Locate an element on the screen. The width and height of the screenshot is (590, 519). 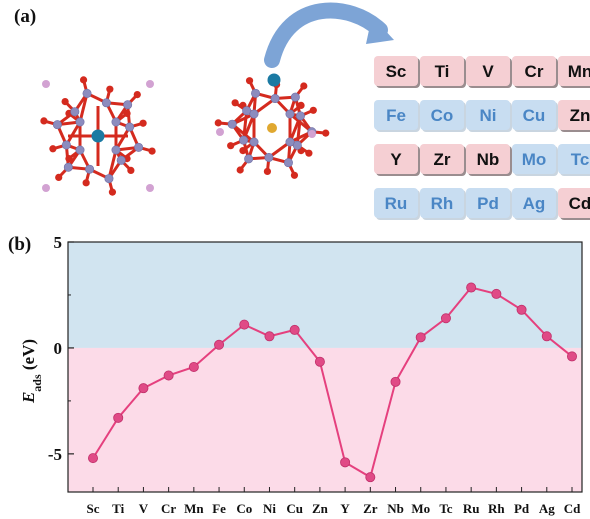
data-point-cr is located at coordinates (168, 375).